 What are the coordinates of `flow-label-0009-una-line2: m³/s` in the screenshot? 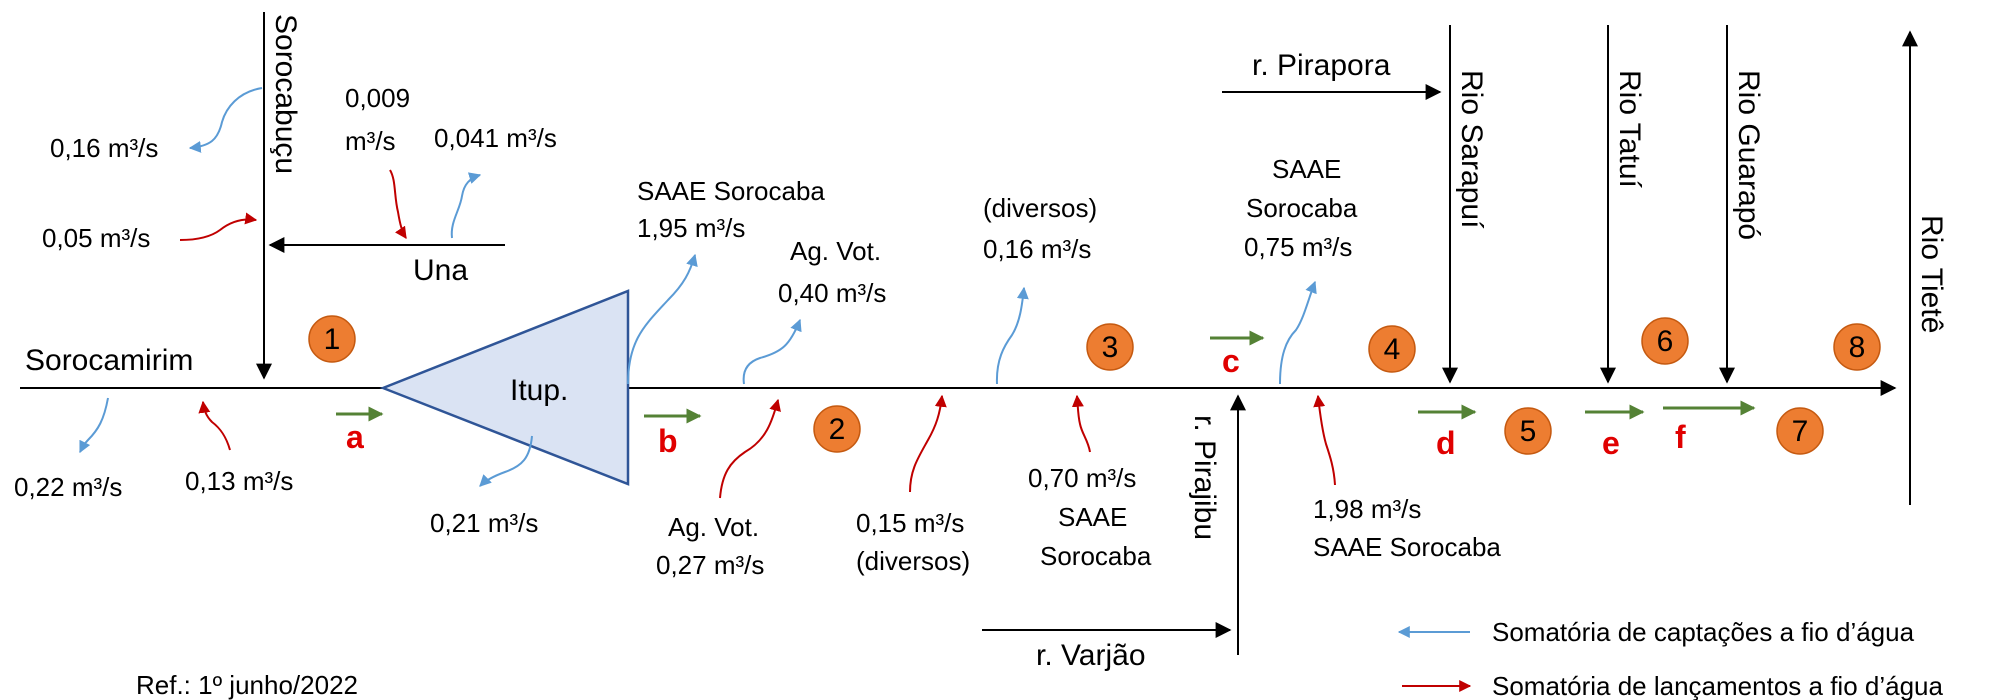 It's located at (370, 141).